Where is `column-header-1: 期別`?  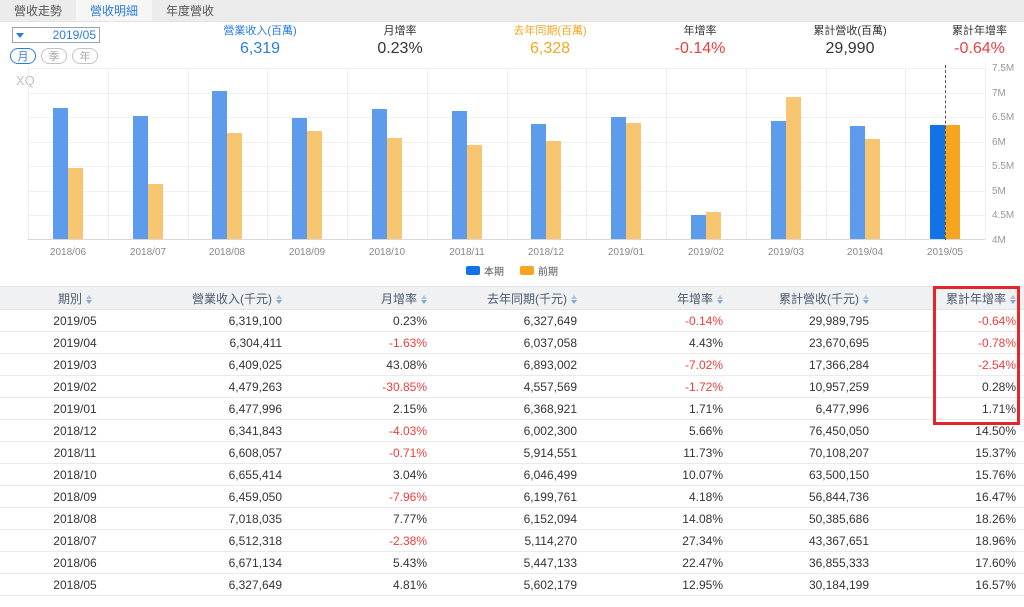 column-header-1: 期別 is located at coordinates (75, 298).